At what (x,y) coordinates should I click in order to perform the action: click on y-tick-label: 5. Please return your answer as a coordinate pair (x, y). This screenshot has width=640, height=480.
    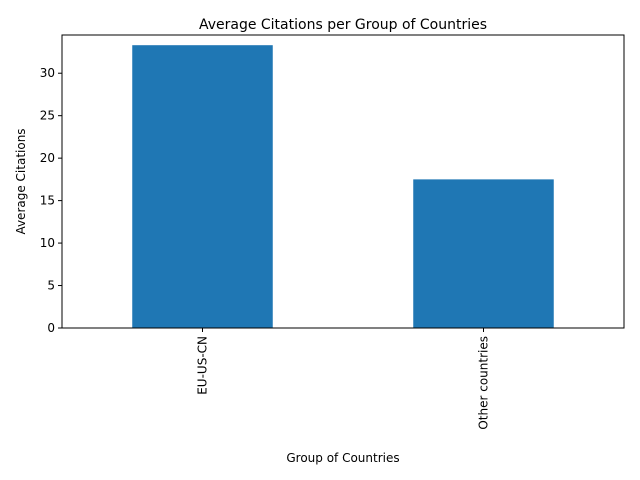
    Looking at the image, I should click on (51, 286).